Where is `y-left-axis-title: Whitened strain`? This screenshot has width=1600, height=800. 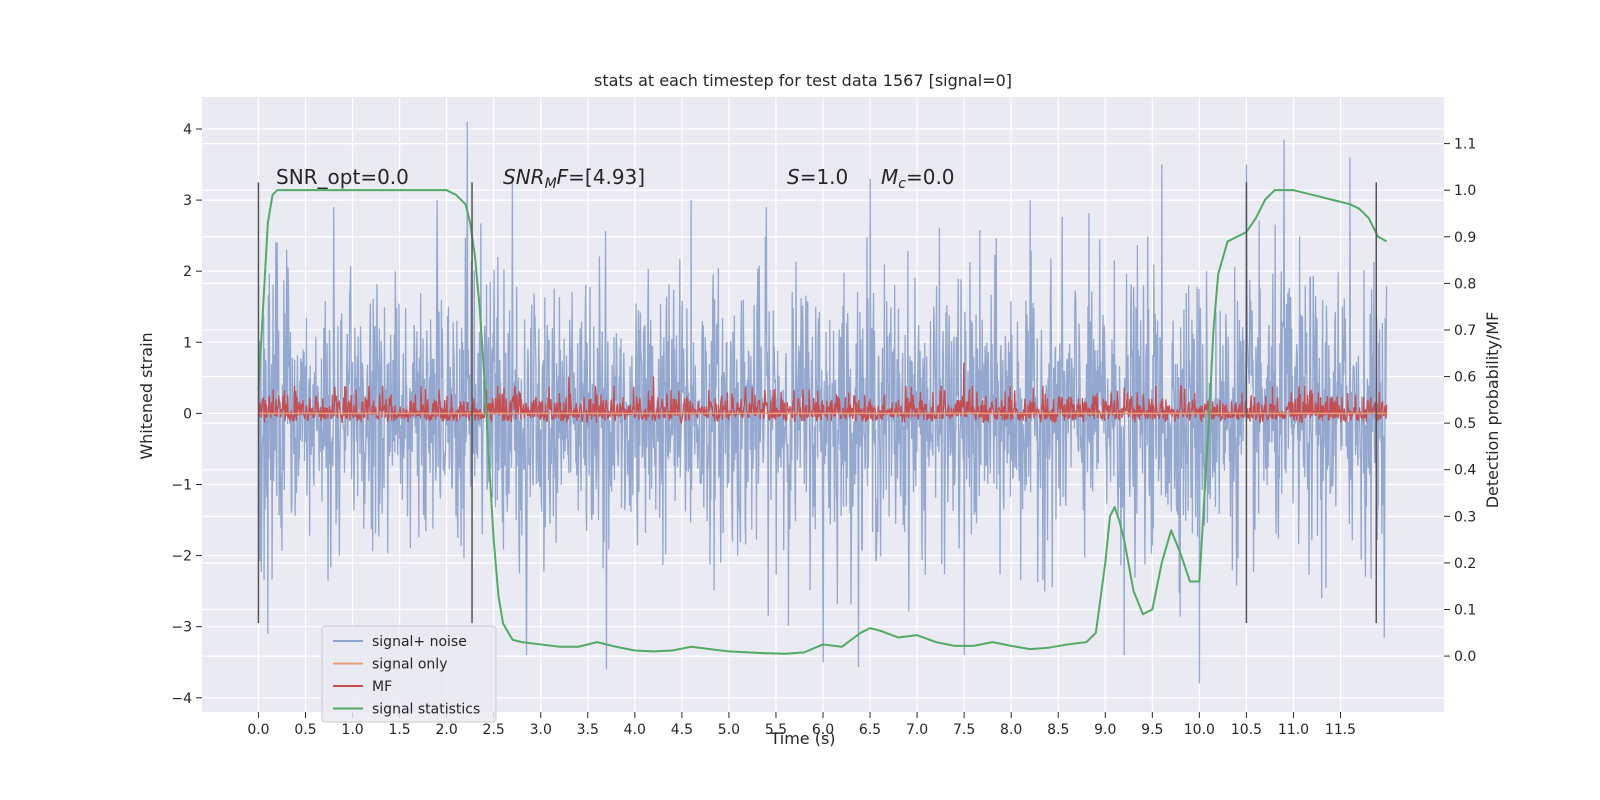
y-left-axis-title: Whitened strain is located at coordinates (146, 395).